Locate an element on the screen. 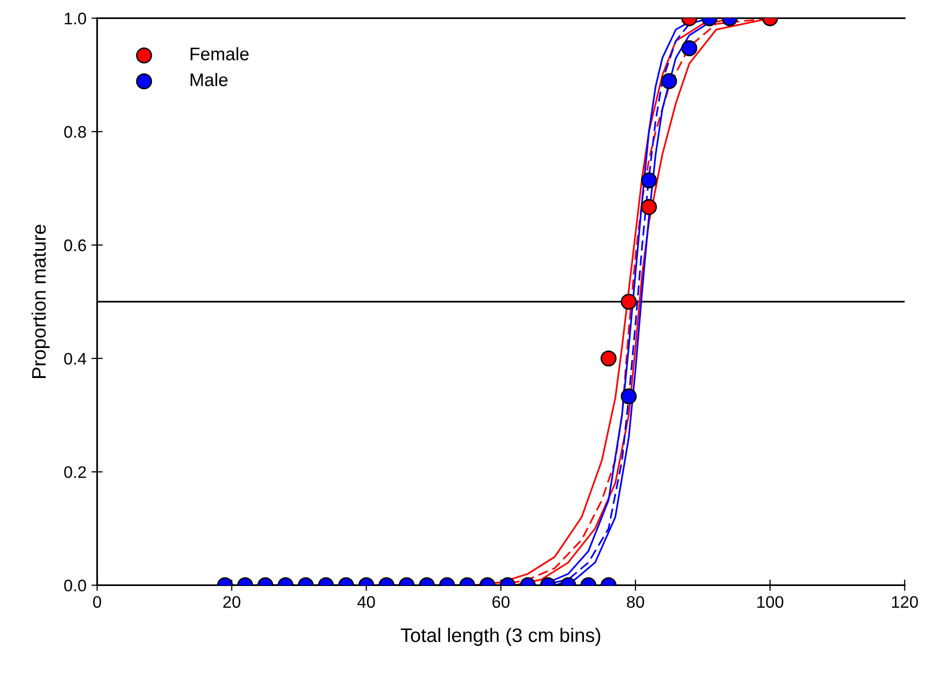  legend-label: Female is located at coordinates (219, 53).